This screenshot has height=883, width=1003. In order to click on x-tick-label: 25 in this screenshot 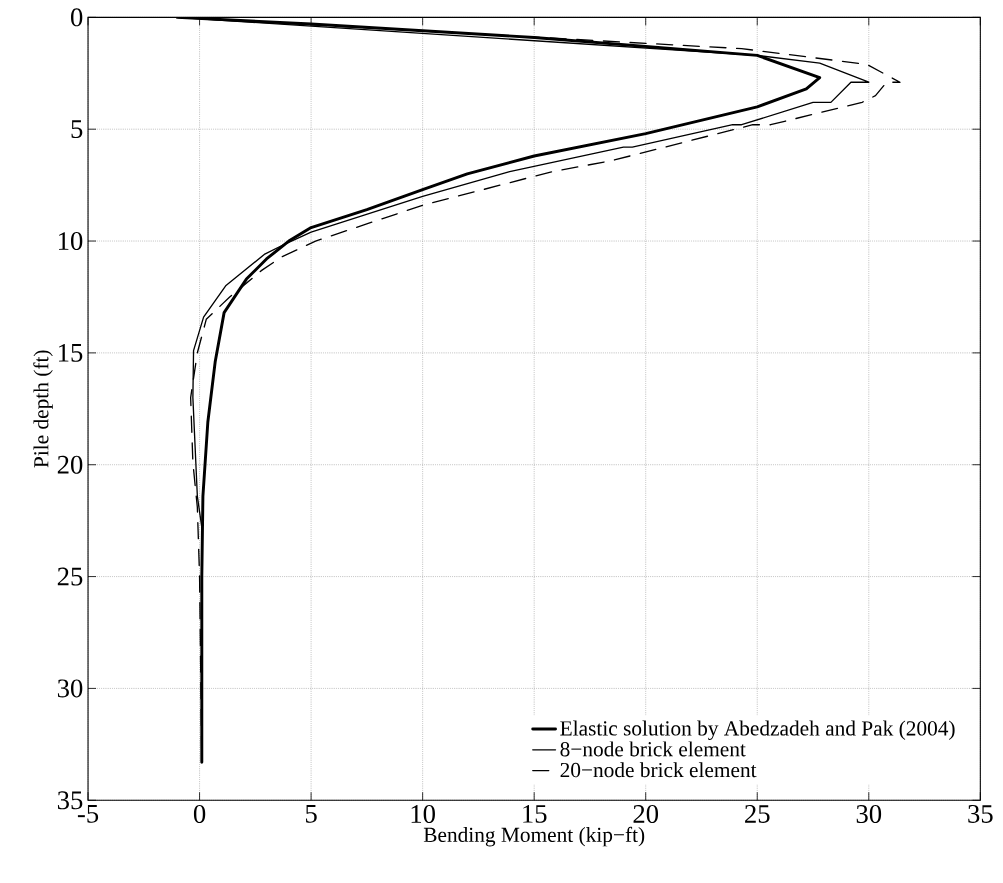, I will do `click(757, 814)`.